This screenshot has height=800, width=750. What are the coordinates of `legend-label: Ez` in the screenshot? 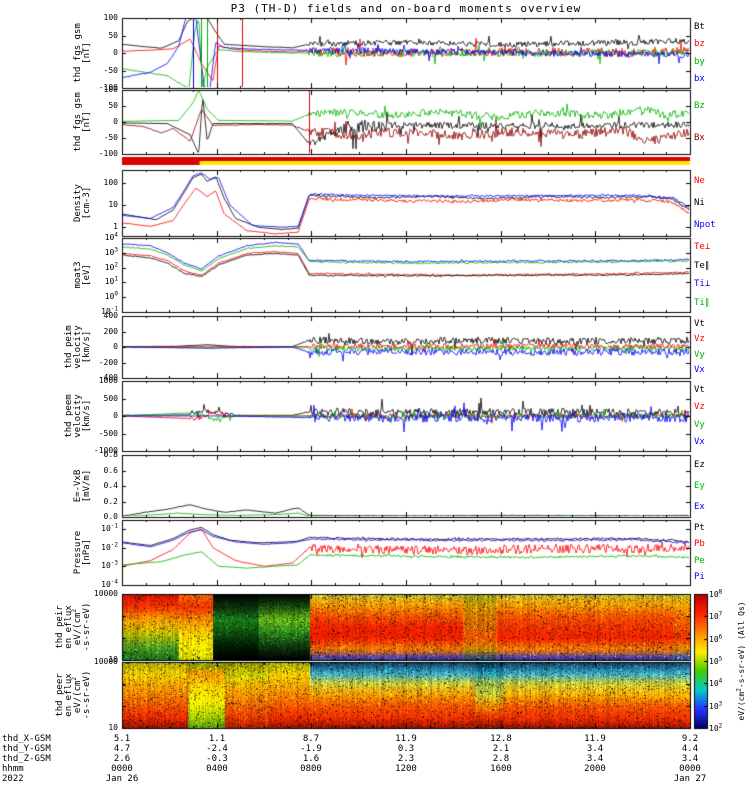 It's located at (699, 465).